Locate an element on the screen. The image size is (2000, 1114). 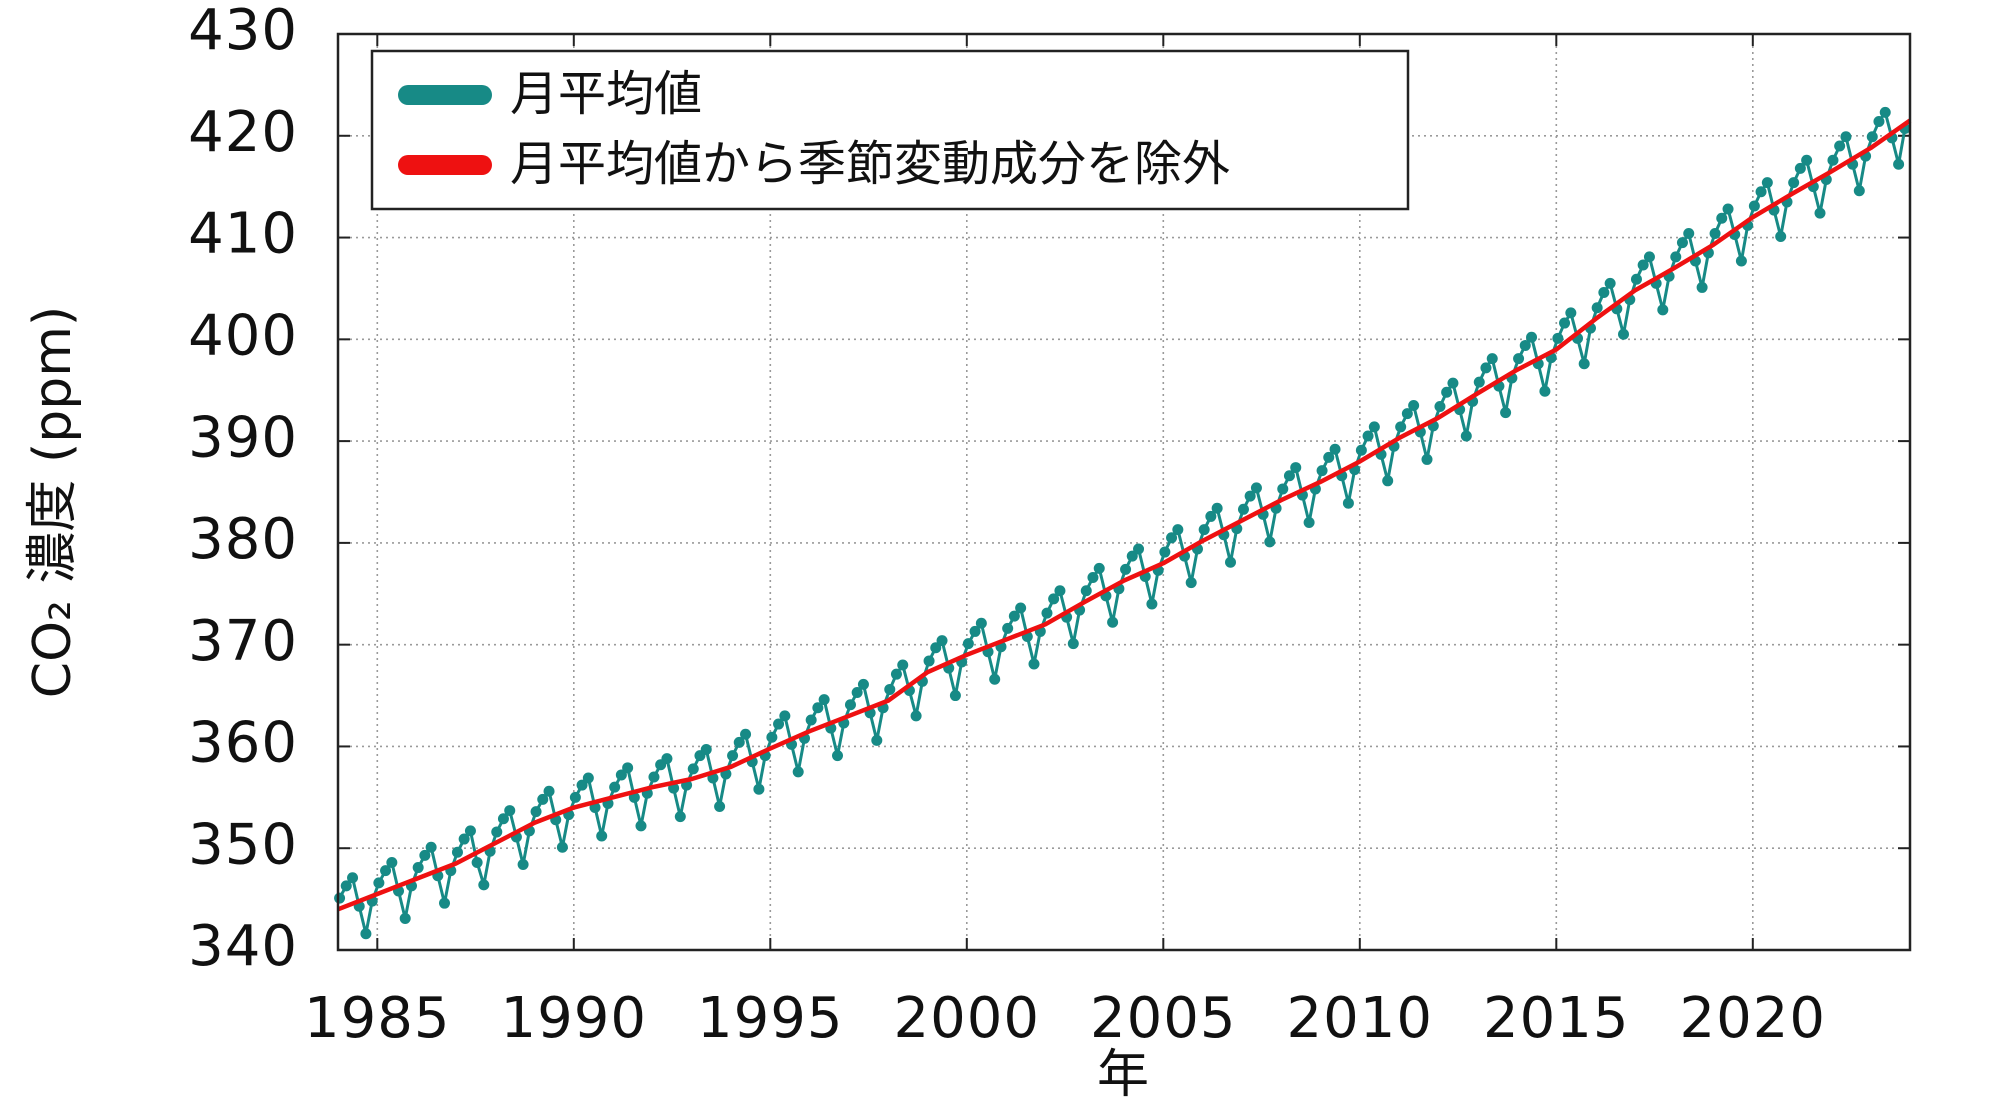
legend-box is located at coordinates (890, 130).